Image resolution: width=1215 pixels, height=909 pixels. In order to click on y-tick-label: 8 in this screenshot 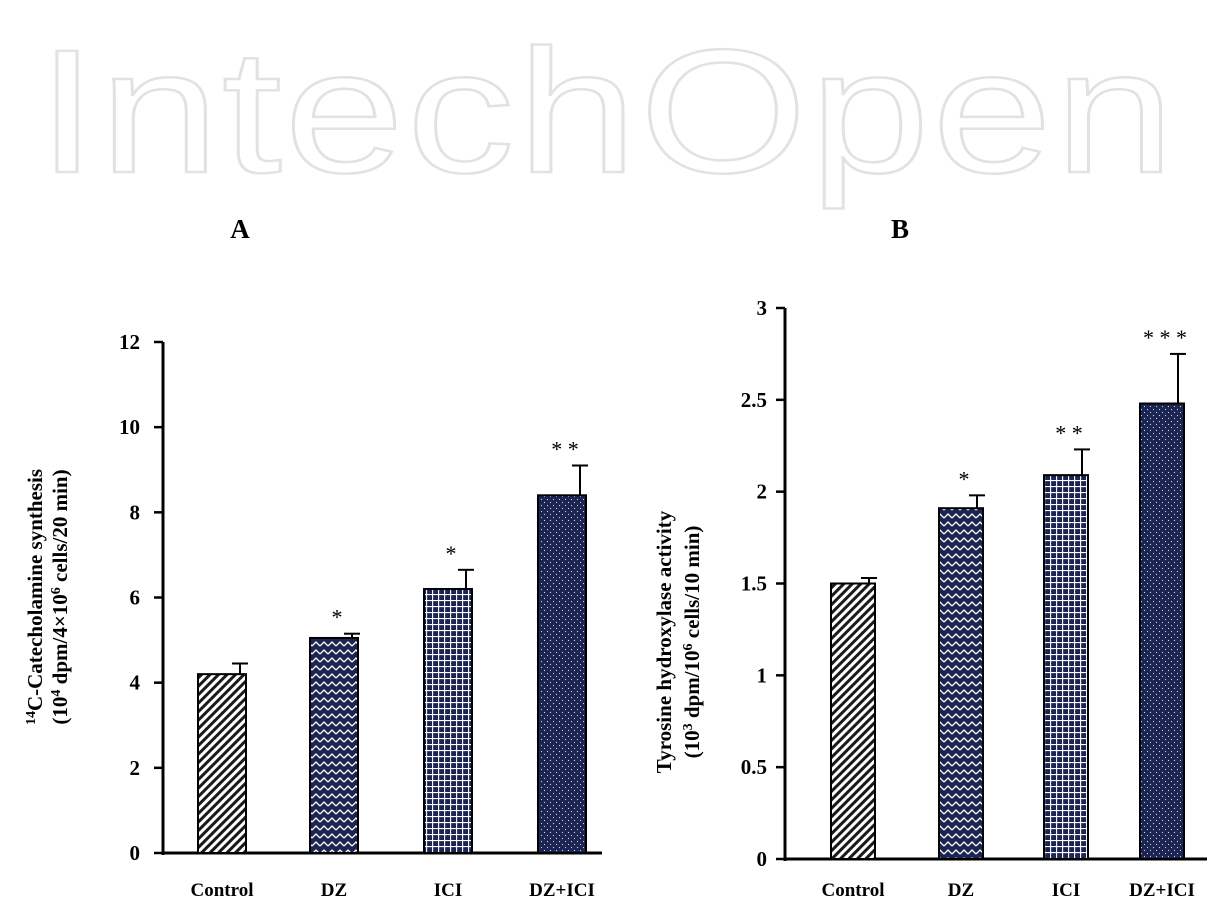, I will do `click(135, 512)`.